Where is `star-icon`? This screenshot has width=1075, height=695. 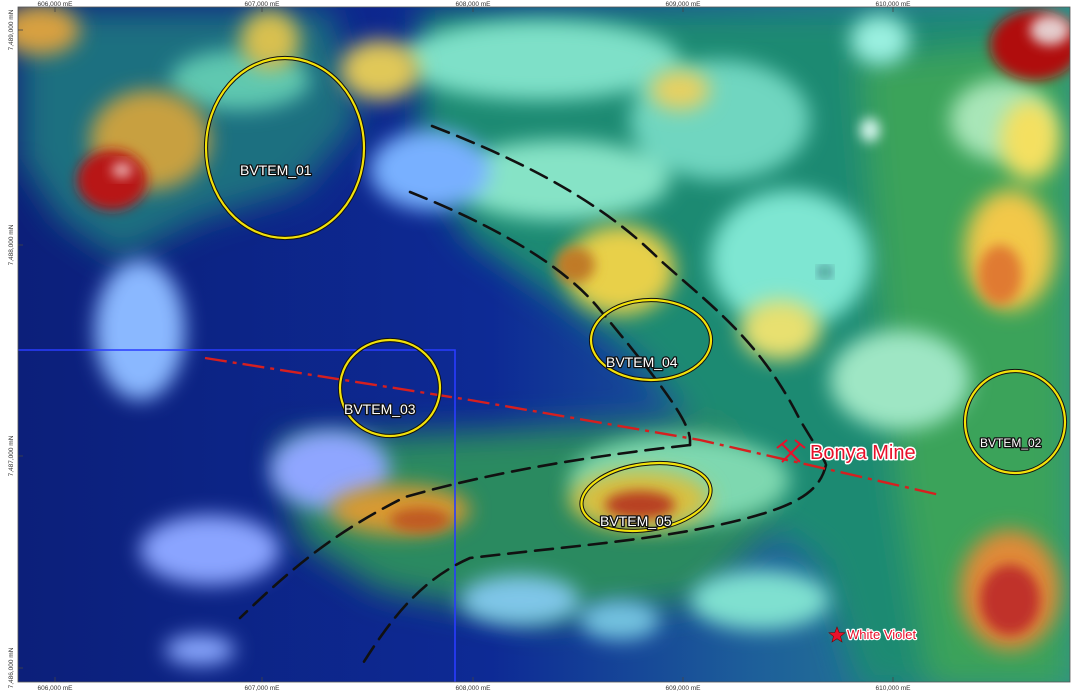
star-icon is located at coordinates (837, 634).